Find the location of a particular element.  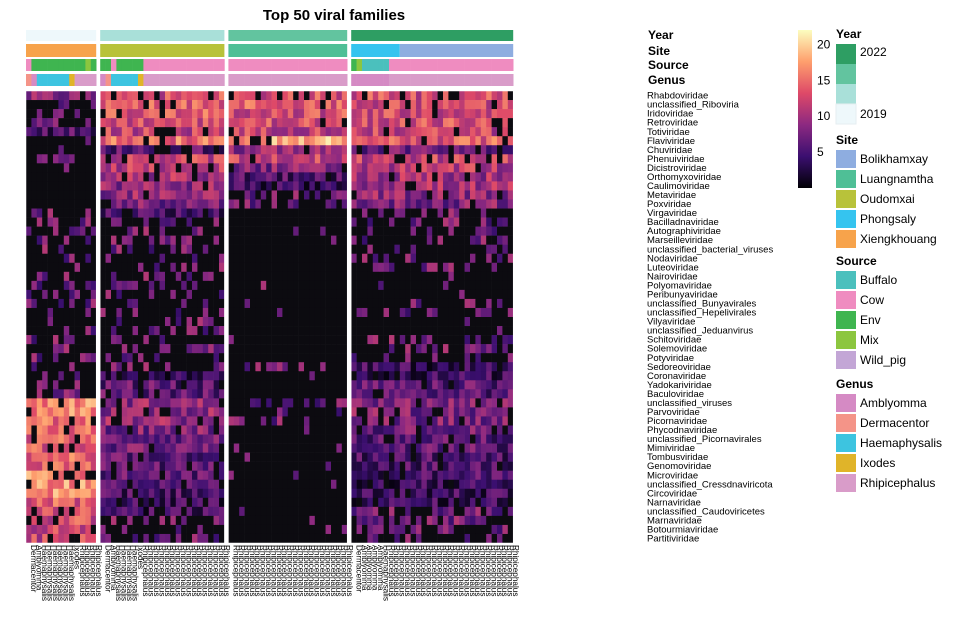

column-label: Rhipicephalus is located at coordinates (423, 570).